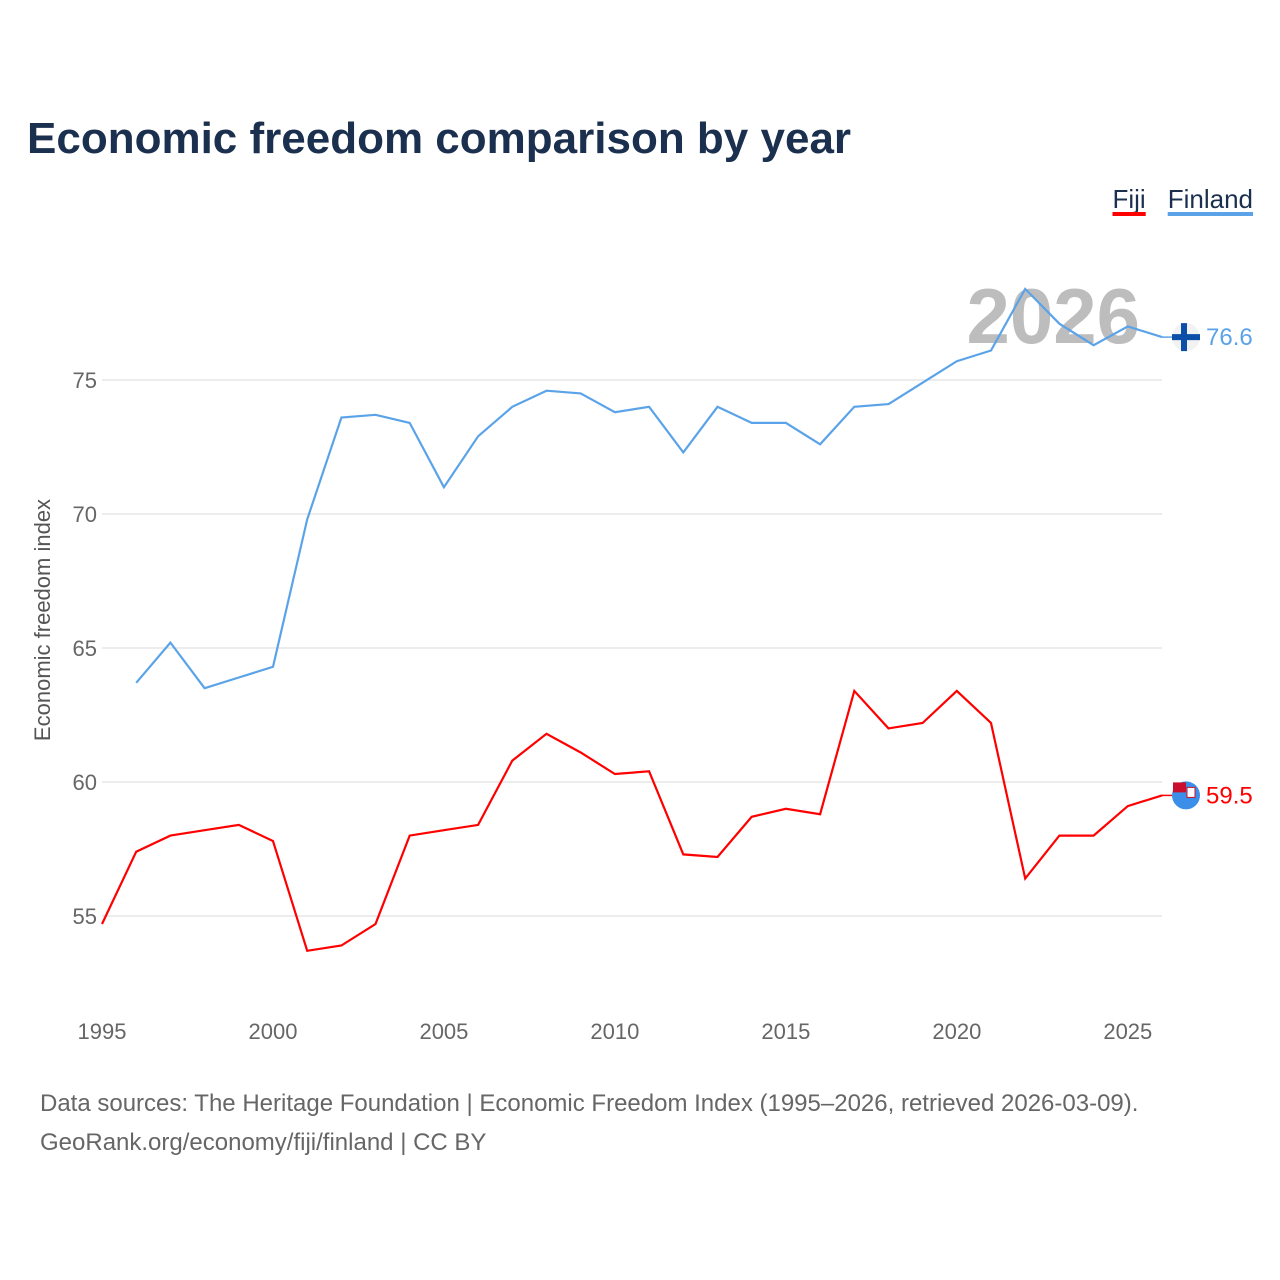  Describe the element at coordinates (272, 1031) in the screenshot. I see `x-tick-label: 2000` at that location.